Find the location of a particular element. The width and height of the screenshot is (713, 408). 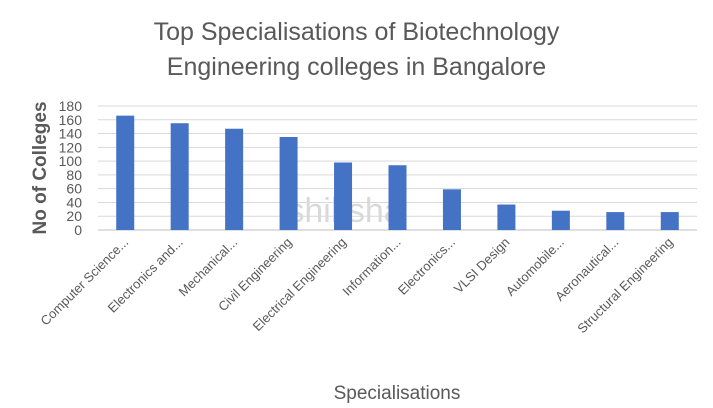

y-axis-label: No of Colleges is located at coordinates (40, 167).